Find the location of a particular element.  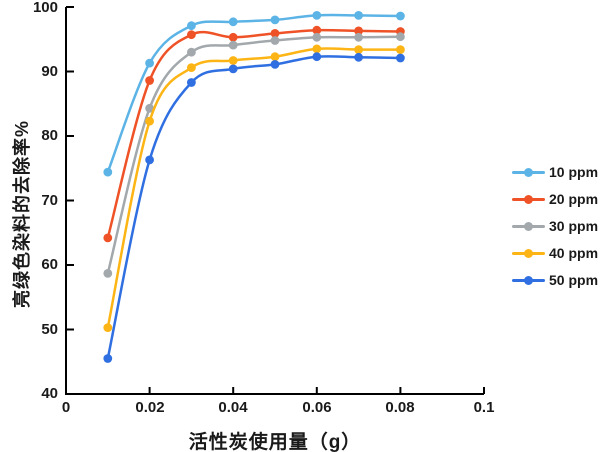

legend-item-10ppm: 10 ppm is located at coordinates (555, 172).